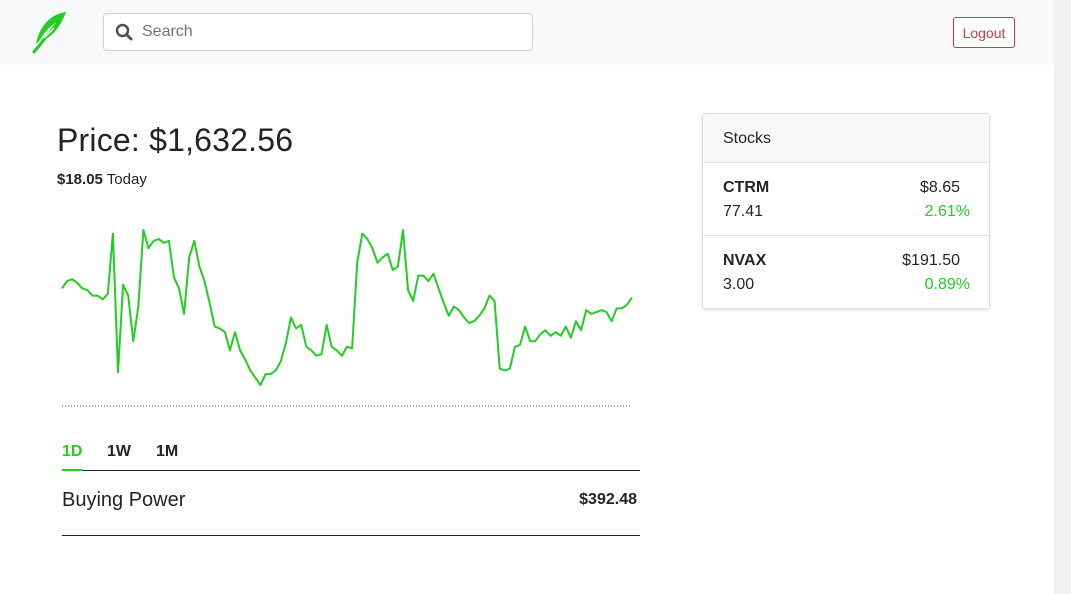 Image resolution: width=1071 pixels, height=594 pixels. What do you see at coordinates (746, 187) in the screenshot?
I see `stock-symbol: CTRM` at bounding box center [746, 187].